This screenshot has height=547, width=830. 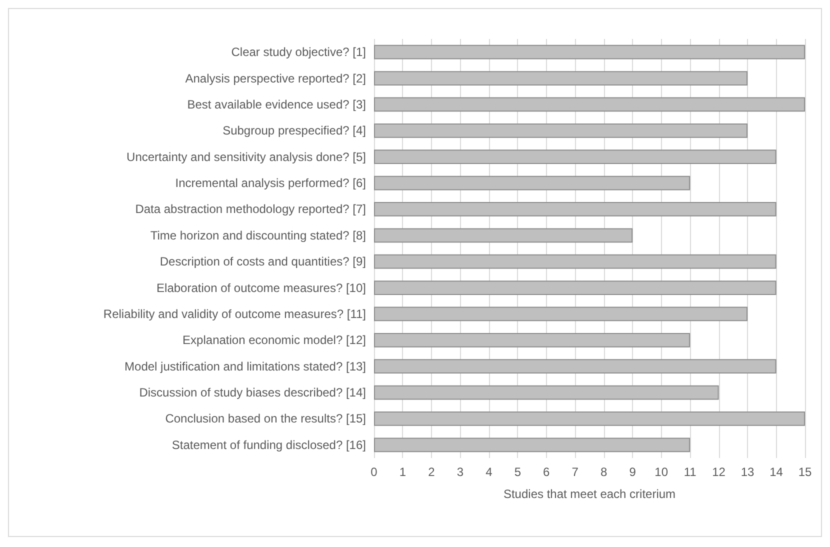 What do you see at coordinates (460, 472) in the screenshot?
I see `x-tick-label: 3` at bounding box center [460, 472].